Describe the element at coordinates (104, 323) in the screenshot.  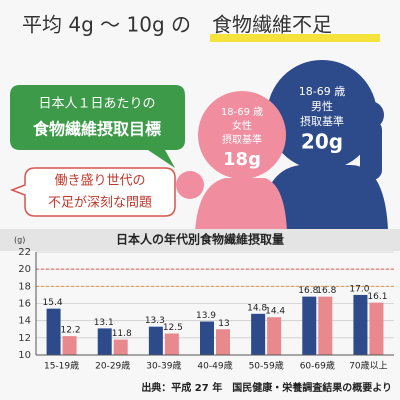
I see `value-label: 13.1` at that location.